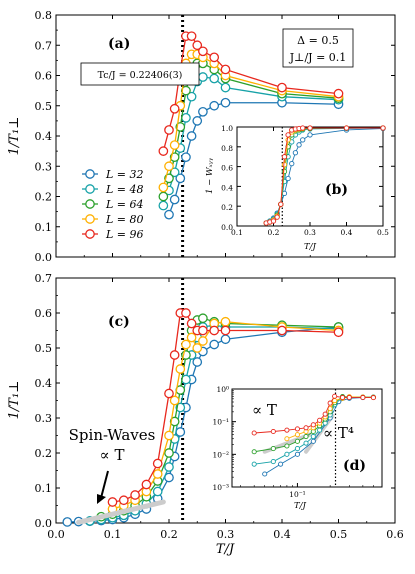 This screenshot has width=415, height=574. I want to click on tc-annotation: Tc/J = 0.22406(3), so click(140, 75).